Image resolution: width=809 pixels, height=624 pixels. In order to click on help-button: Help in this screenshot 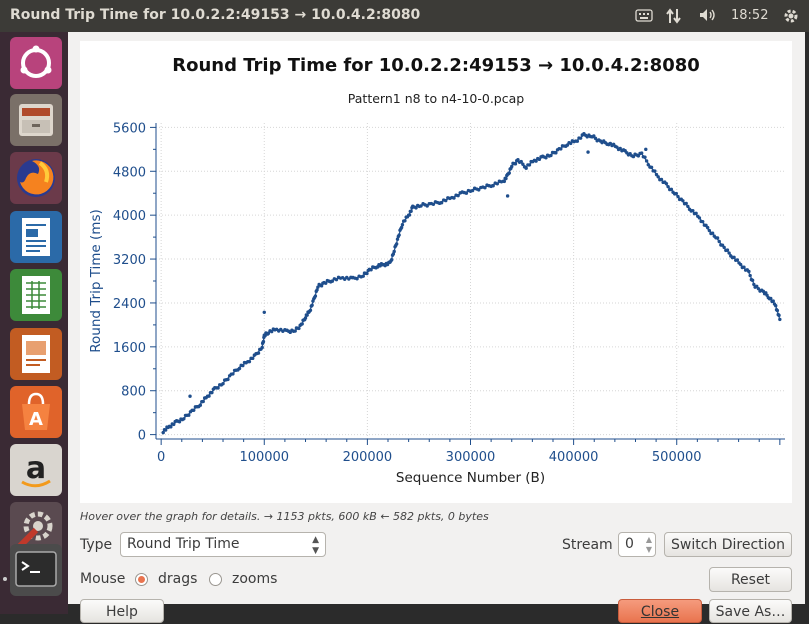, I will do `click(122, 611)`.